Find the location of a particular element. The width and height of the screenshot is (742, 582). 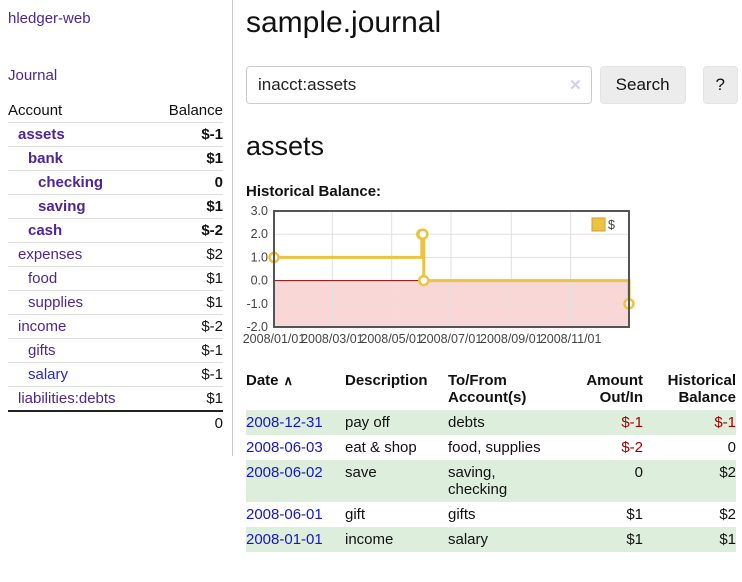

y-tick-label: 2.0 is located at coordinates (259, 234).